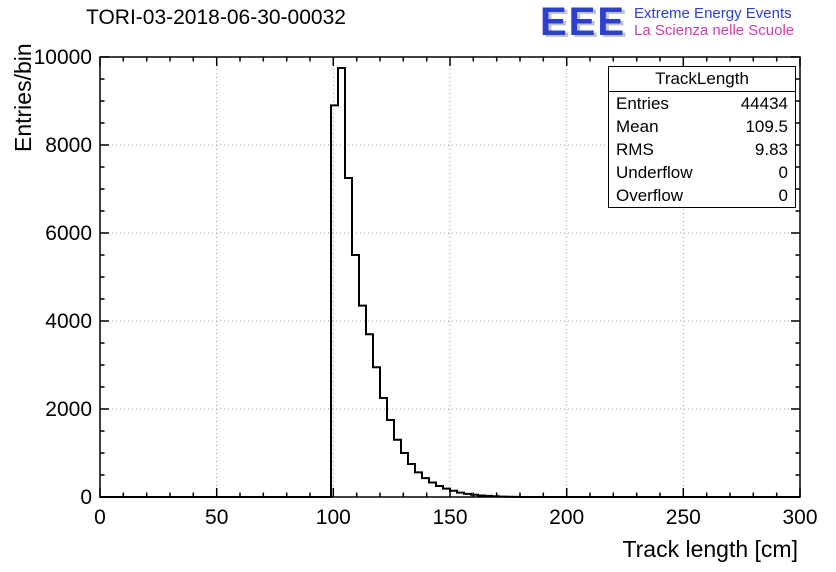 The height and width of the screenshot is (572, 836). I want to click on stats-value: 109.5, so click(766, 126).